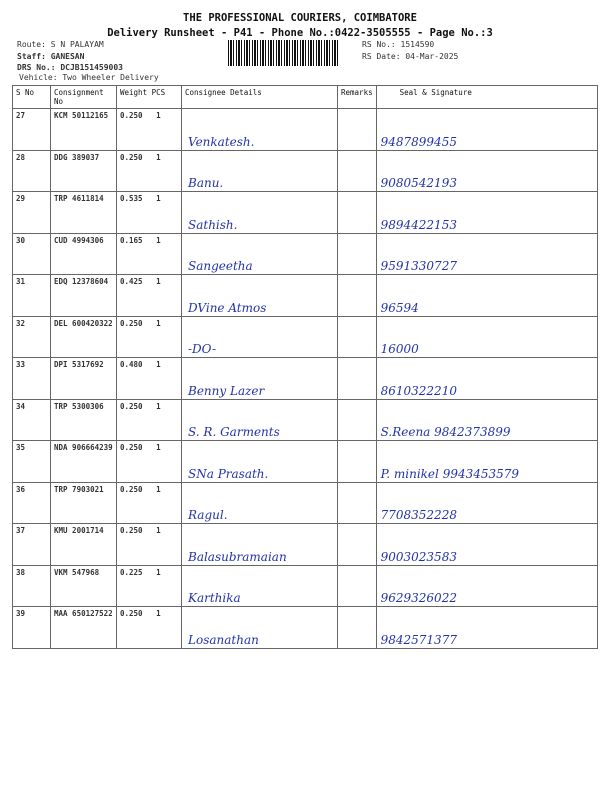 This screenshot has height=800, width=600. I want to click on col-signature: Seal & Signature, so click(487, 97).